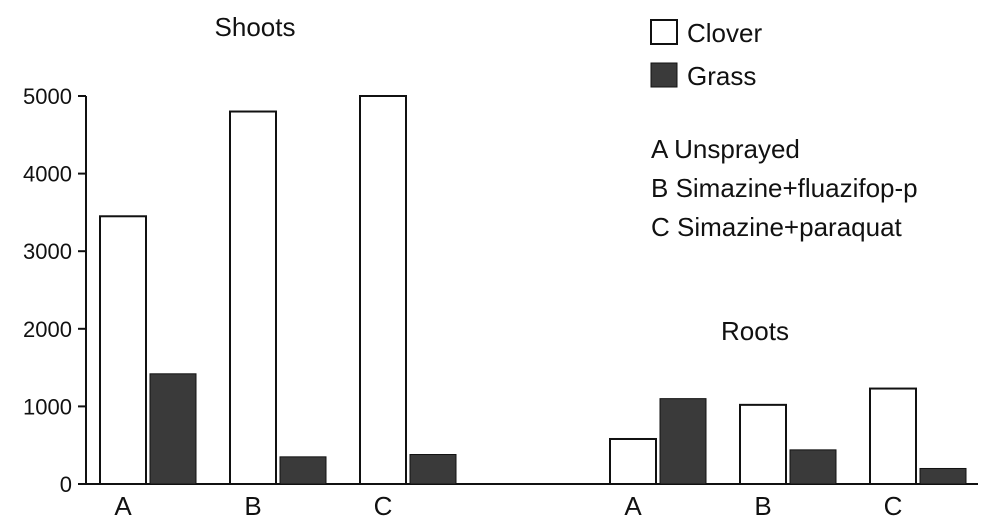 This screenshot has height=519, width=984. I want to click on legend: Clover Grass, so click(706, 54).